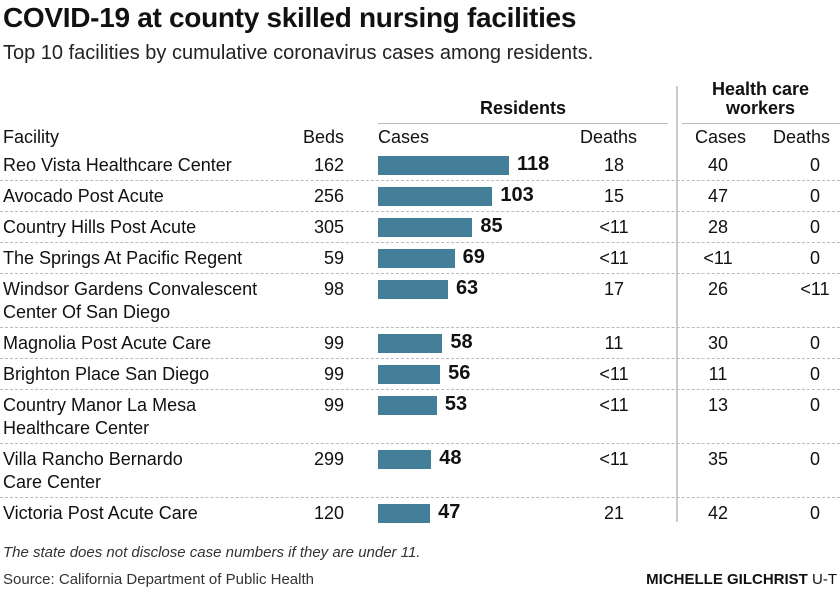  What do you see at coordinates (523, 108) in the screenshot?
I see `residents-group-label: Residents` at bounding box center [523, 108].